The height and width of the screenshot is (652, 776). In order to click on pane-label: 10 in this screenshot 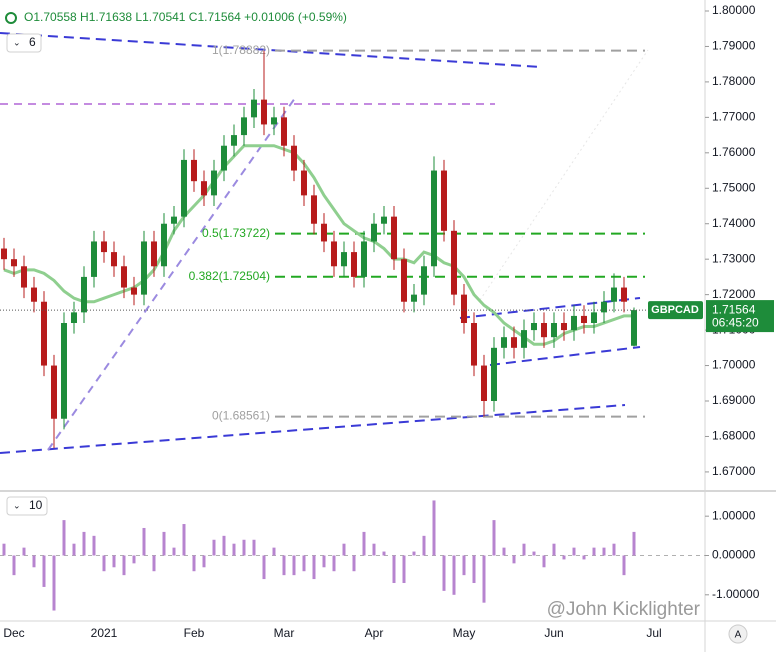, I will do `click(36, 505)`.